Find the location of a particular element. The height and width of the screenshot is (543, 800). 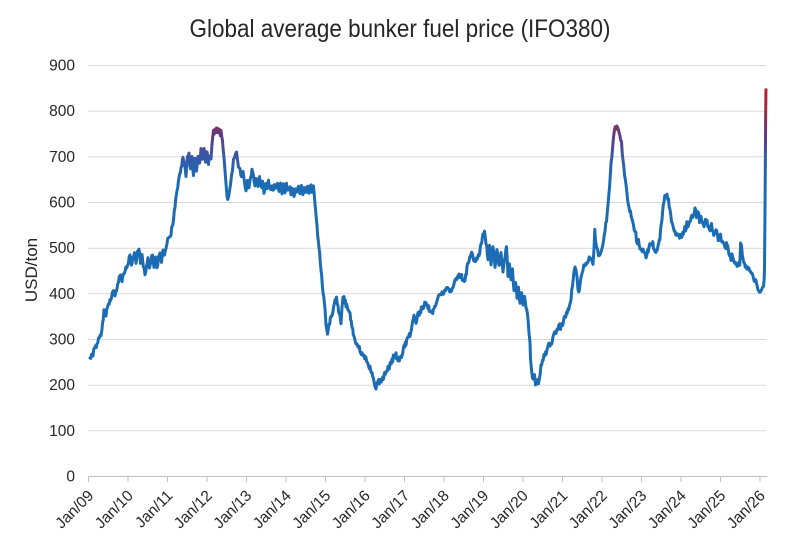

svg-text: 0 is located at coordinates (70, 477).